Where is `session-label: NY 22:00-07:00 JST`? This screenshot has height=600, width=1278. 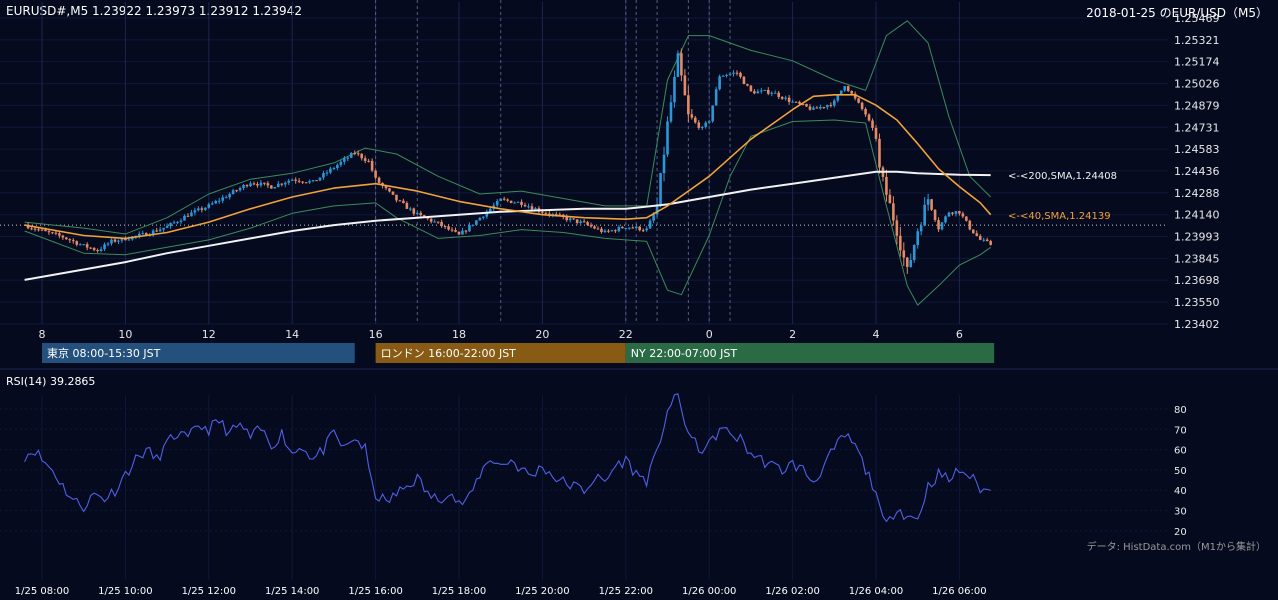 session-label: NY 22:00-07:00 JST is located at coordinates (684, 353).